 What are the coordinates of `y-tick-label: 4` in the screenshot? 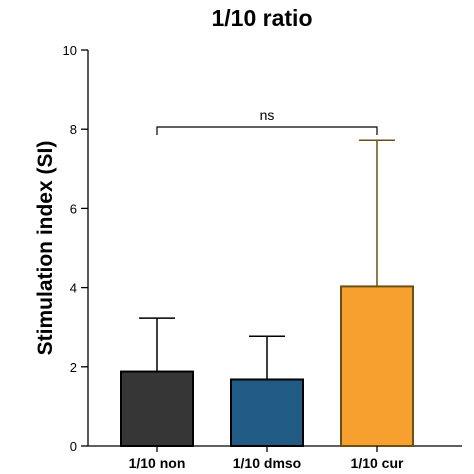 It's located at (73, 288).